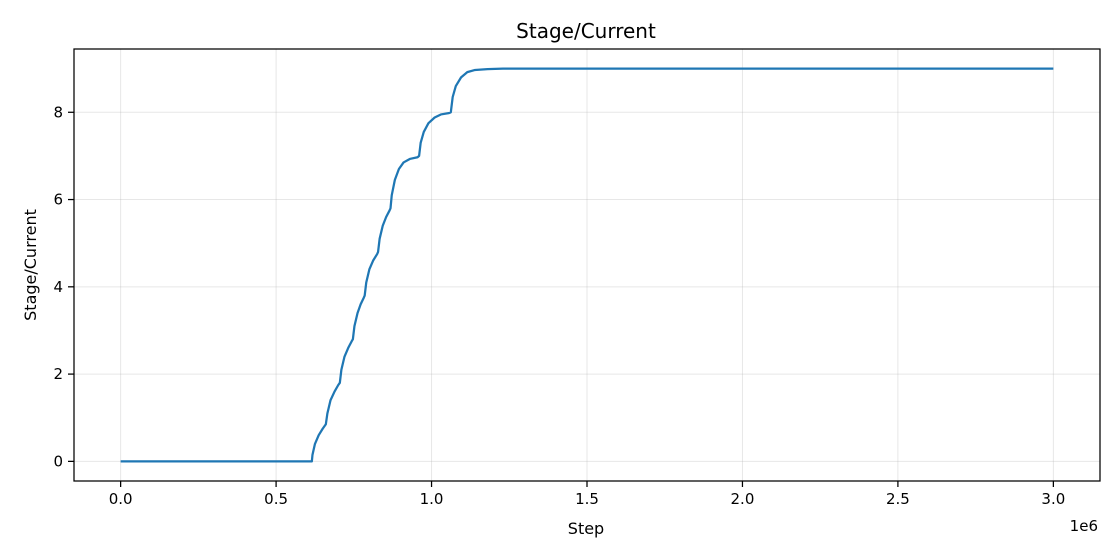 Image resolution: width=1120 pixels, height=560 pixels. What do you see at coordinates (898, 499) in the screenshot?
I see `x-tick-label: 2.5` at bounding box center [898, 499].